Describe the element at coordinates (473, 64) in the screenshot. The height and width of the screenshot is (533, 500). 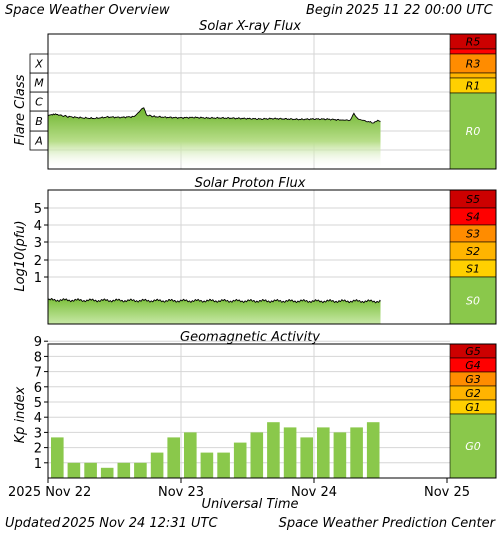
I see `xray-scale-label: R3` at that location.